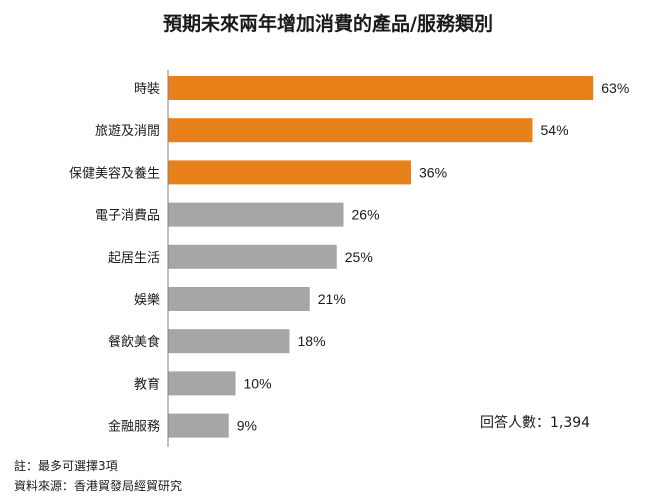 The height and width of the screenshot is (503, 656). I want to click on value-label-3: 36%, so click(433, 172).